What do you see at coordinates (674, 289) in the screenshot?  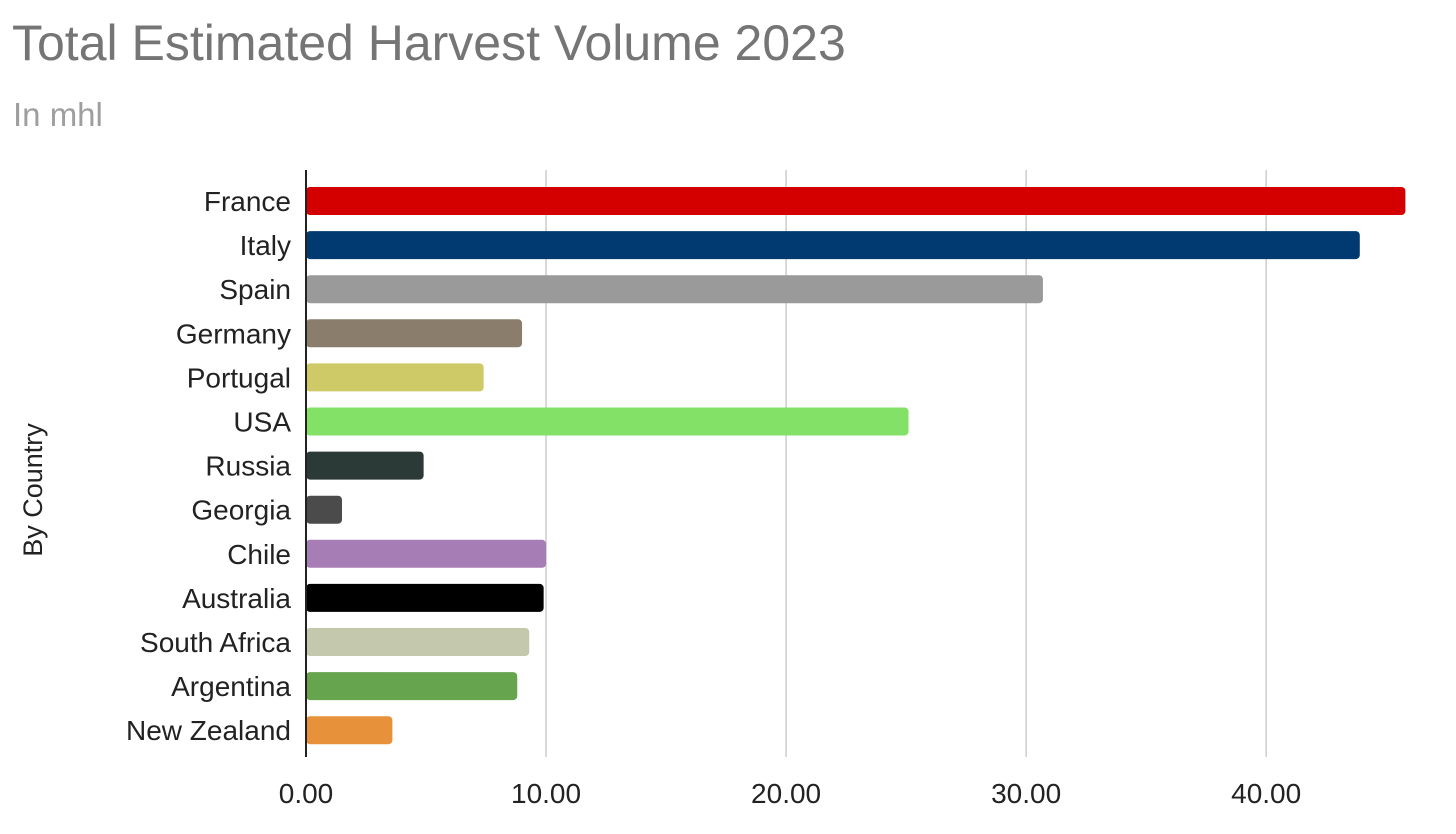 I see `bar-spain` at bounding box center [674, 289].